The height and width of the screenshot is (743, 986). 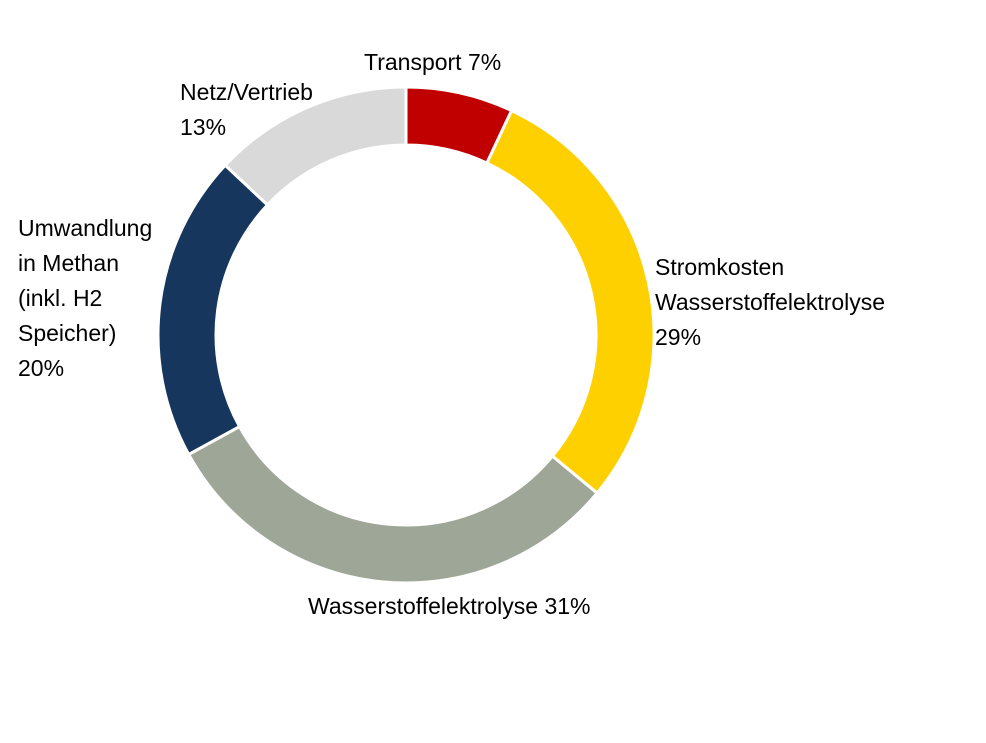 I want to click on slice-label-line: Stromkosten, so click(x=719, y=267).